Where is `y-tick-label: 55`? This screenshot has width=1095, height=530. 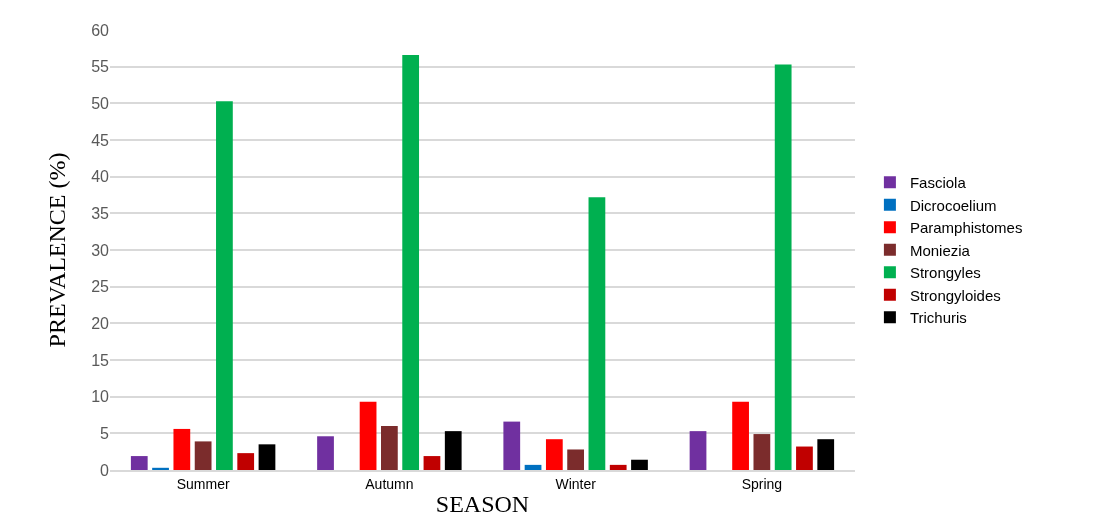 y-tick-label: 55 is located at coordinates (100, 67).